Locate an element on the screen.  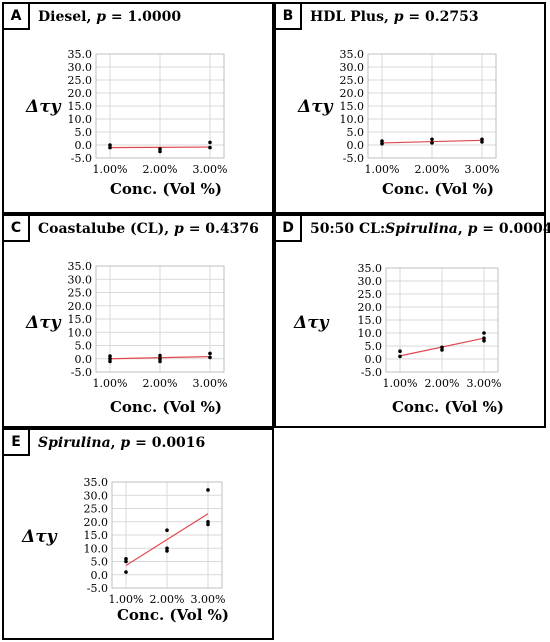
panel-title-name-d: 50:50 CL: is located at coordinates (348, 229).